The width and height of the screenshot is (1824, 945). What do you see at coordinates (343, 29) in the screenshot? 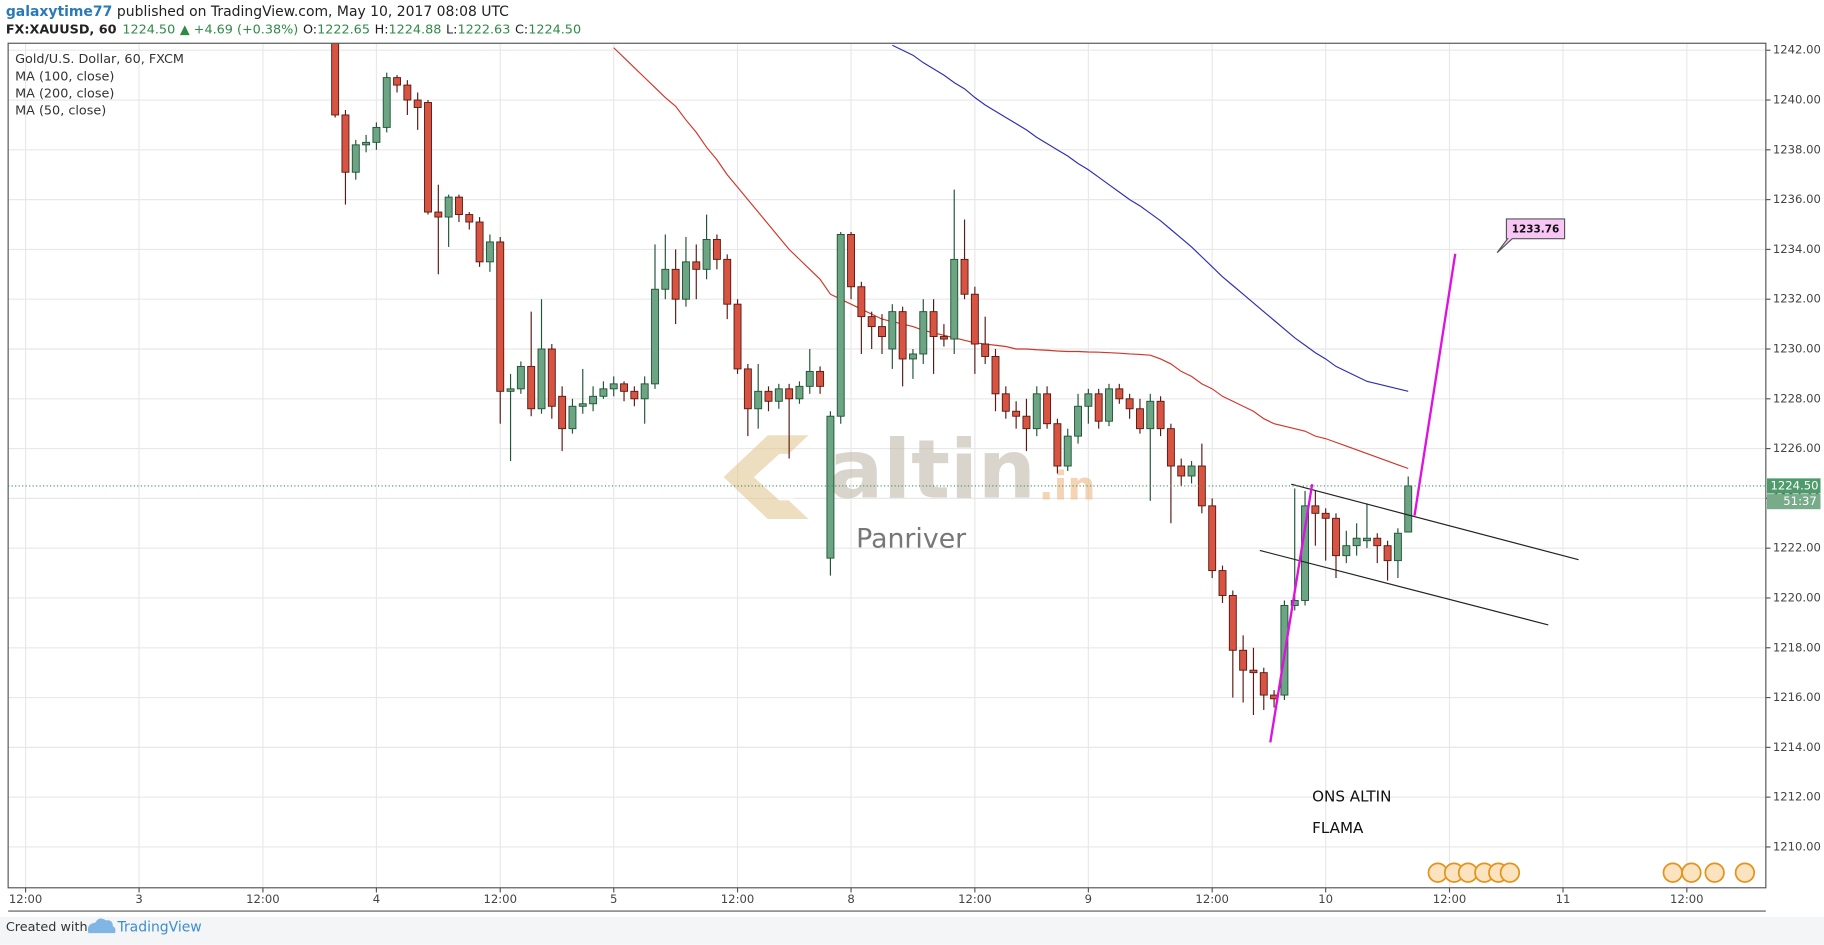
I see `ohlc-value: 1222.65` at bounding box center [343, 29].